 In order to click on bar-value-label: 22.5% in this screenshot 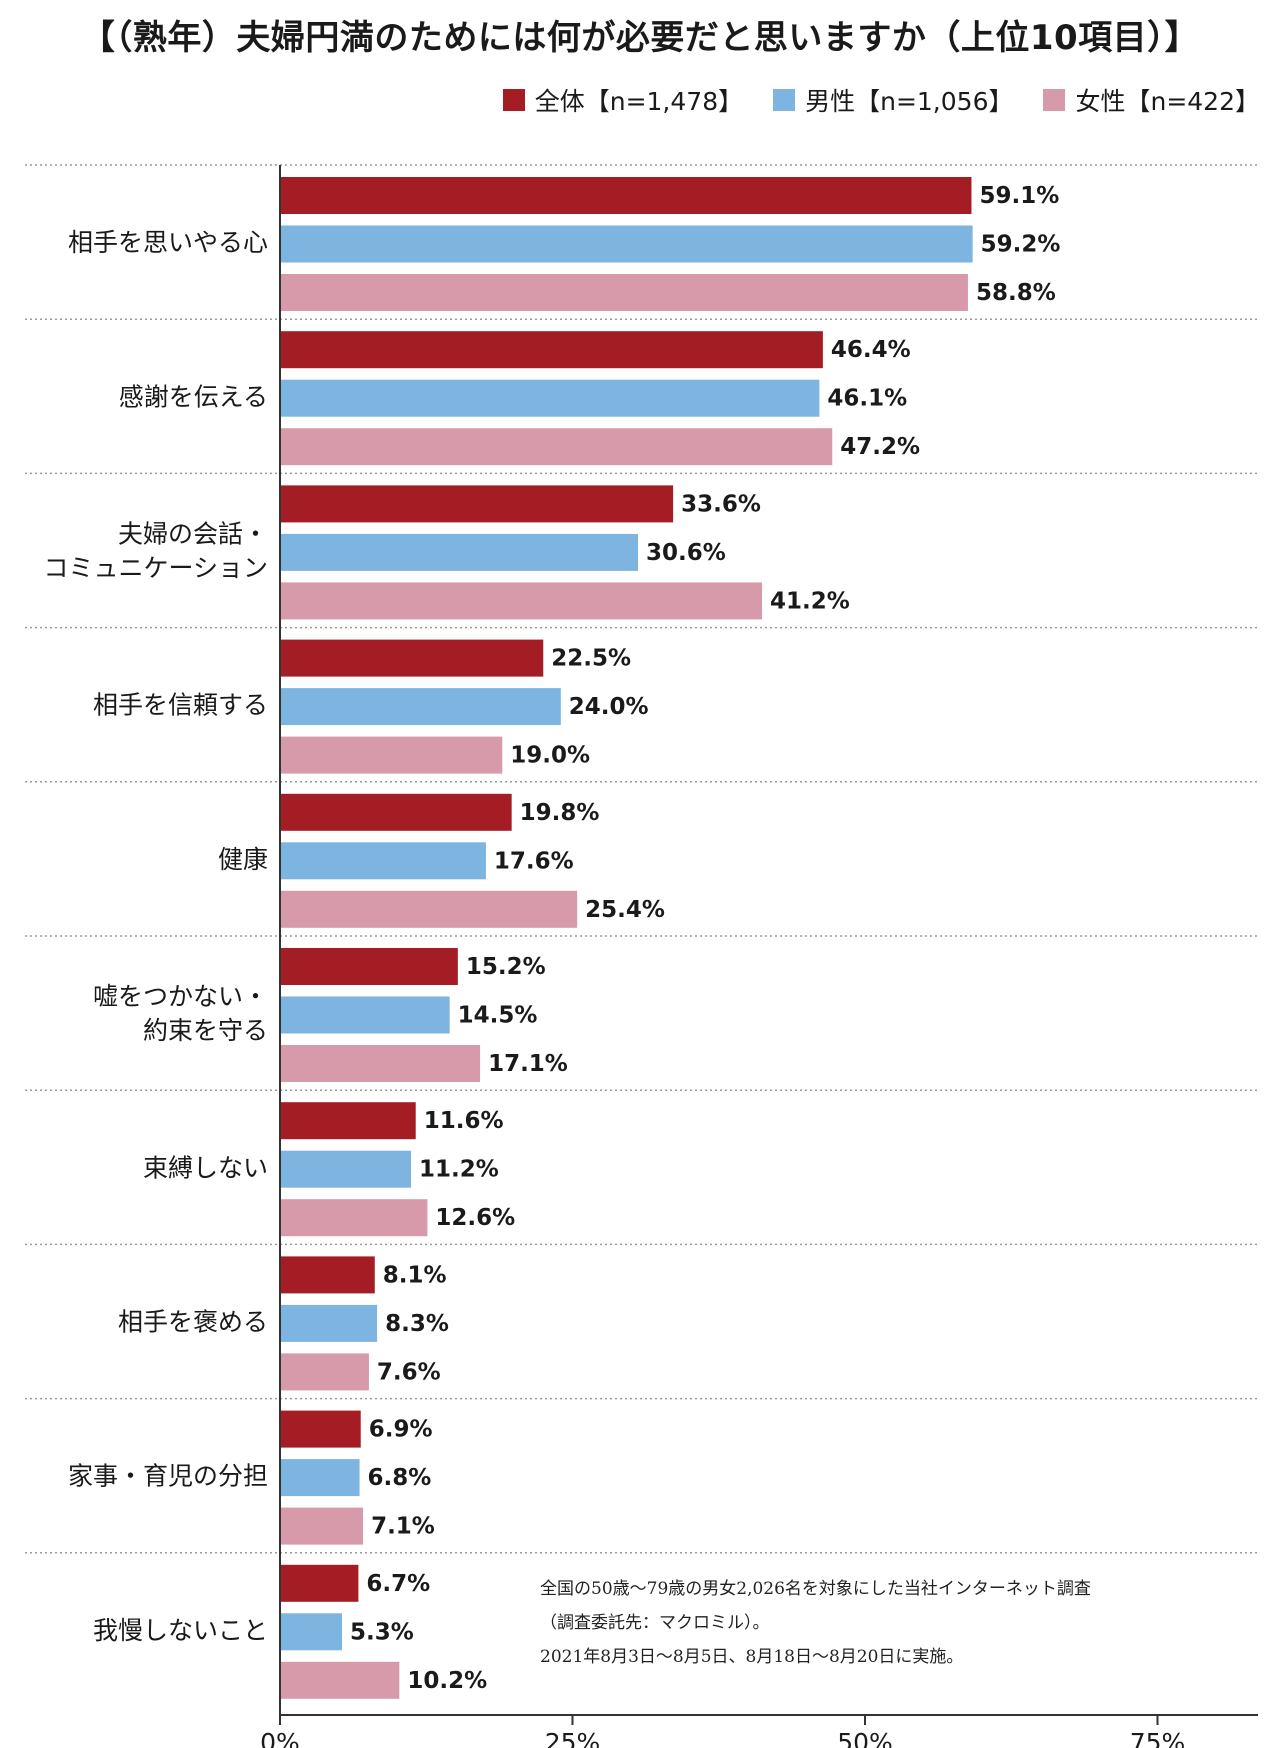, I will do `click(591, 659)`.